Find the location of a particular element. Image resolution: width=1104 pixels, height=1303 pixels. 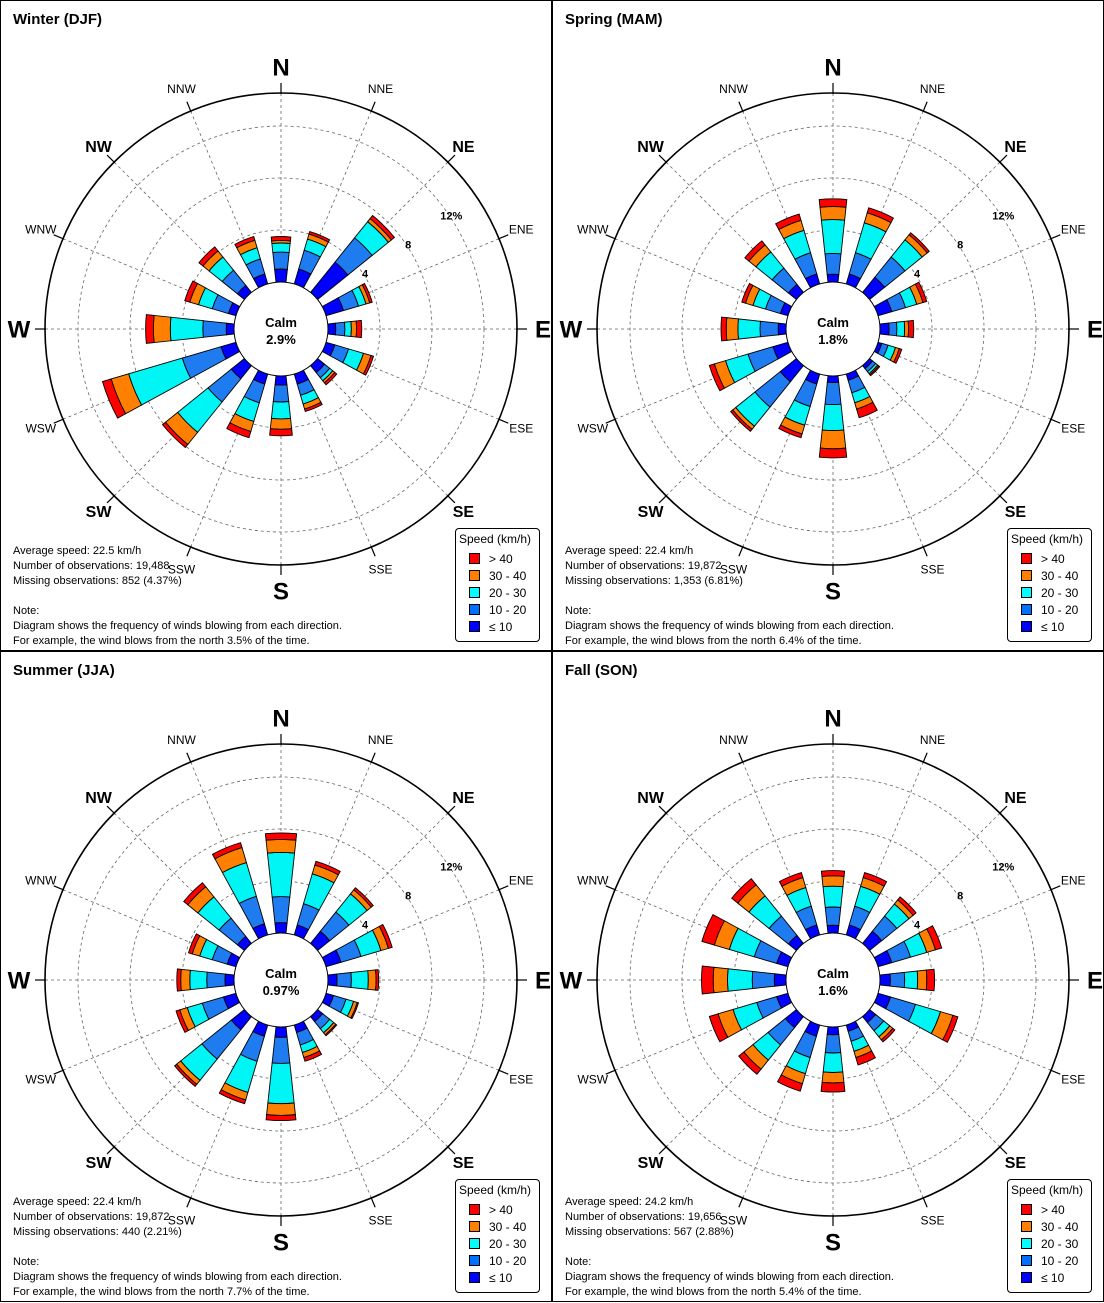

grid-ring is located at coordinates (281, 329).